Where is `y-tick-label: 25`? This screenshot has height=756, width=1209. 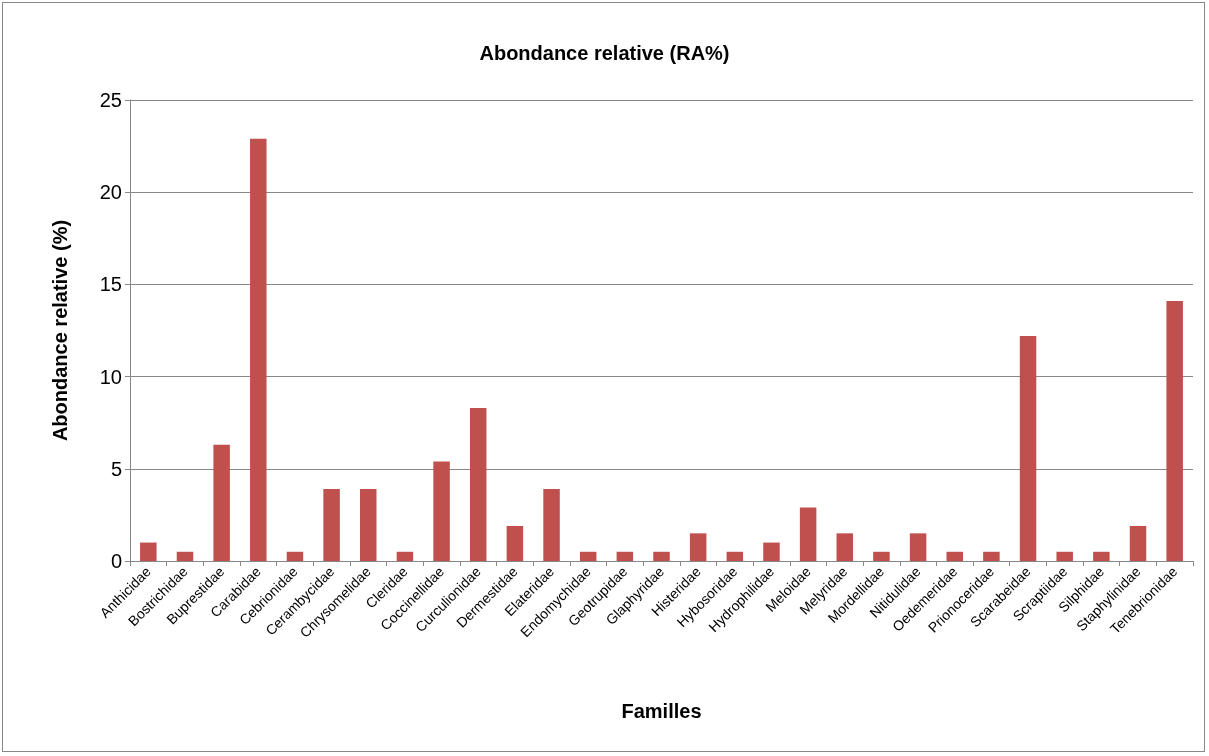 y-tick-label: 25 is located at coordinates (110, 100).